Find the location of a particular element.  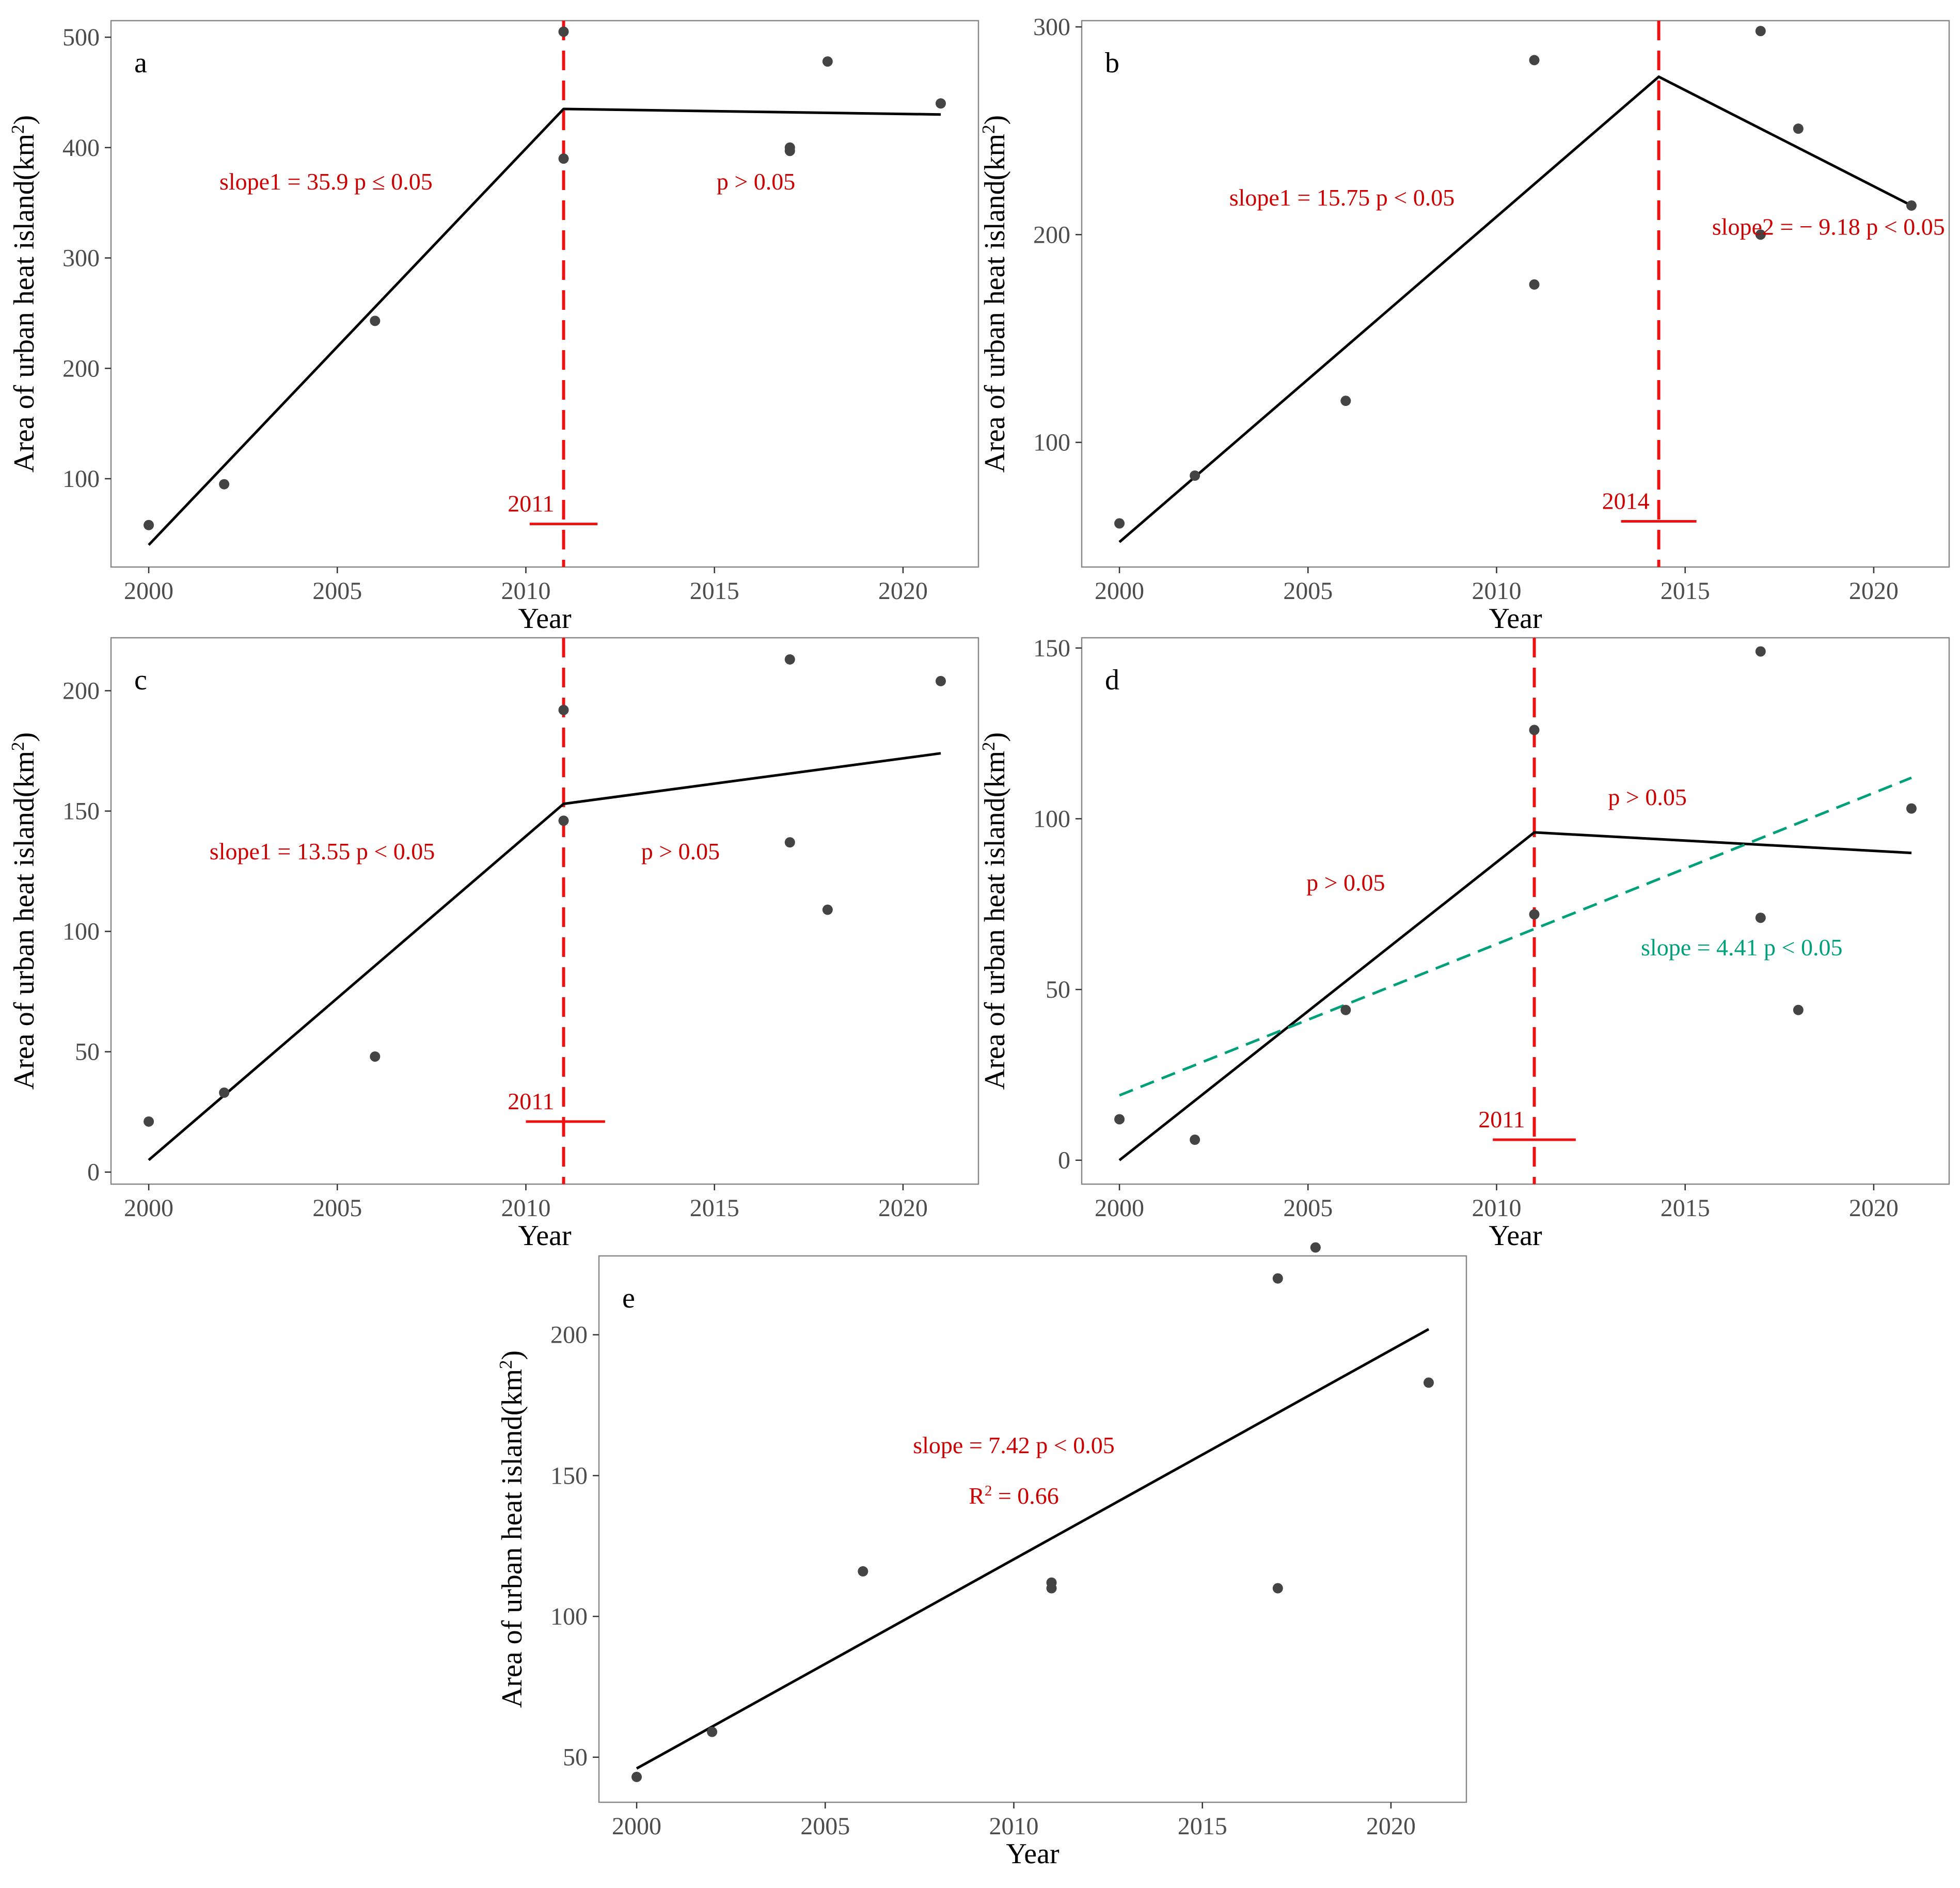

y-tick-label: 500 is located at coordinates (81, 37).